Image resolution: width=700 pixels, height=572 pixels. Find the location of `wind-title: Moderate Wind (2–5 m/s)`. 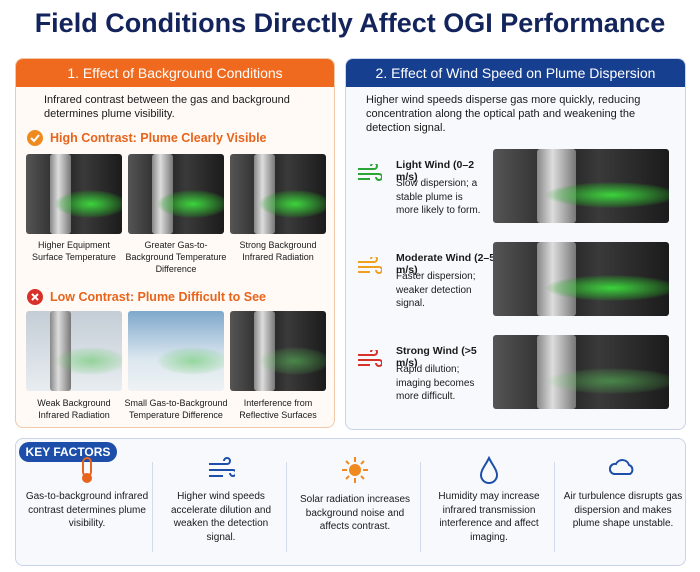

wind-title: Moderate Wind (2–5 m/s) is located at coordinates (446, 264).